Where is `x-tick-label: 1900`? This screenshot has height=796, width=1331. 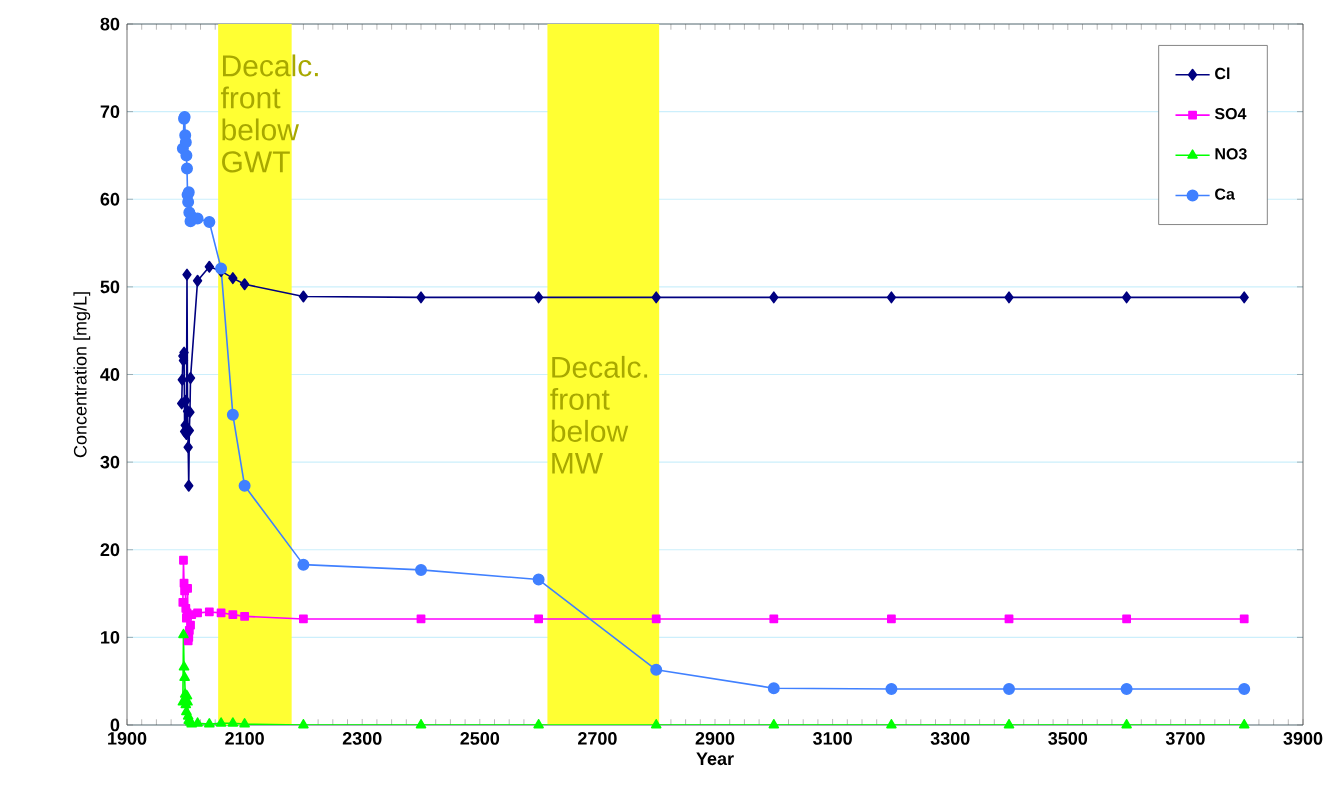 x-tick-label: 1900 is located at coordinates (127, 738).